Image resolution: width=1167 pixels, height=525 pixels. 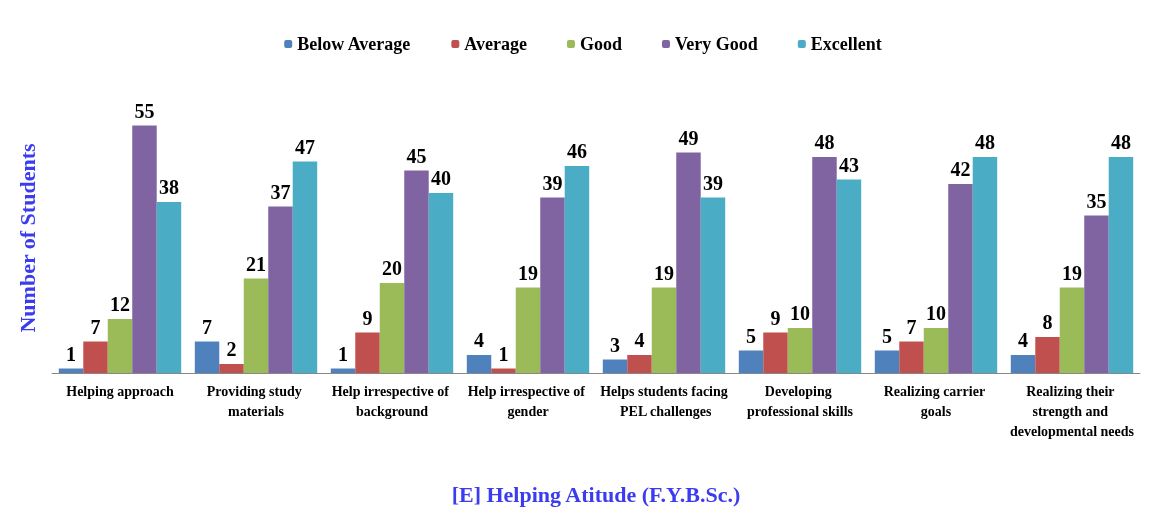 What do you see at coordinates (848, 164) in the screenshot?
I see `data-label: 43` at bounding box center [848, 164].